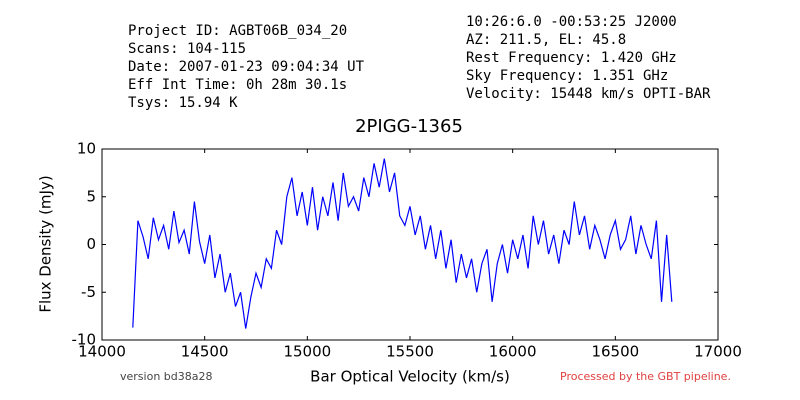 This screenshot has height=400, width=800. What do you see at coordinates (246, 67) in the screenshot?
I see `header-line: Date: 2007-01-23 09:04:34 UT` at bounding box center [246, 67].